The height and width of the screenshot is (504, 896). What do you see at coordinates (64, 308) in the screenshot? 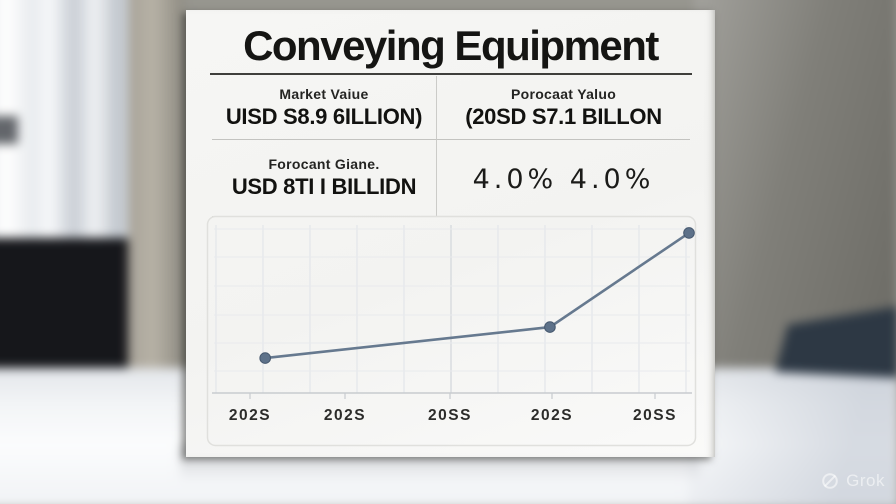
I see `dark-cabinet` at bounding box center [64, 308].